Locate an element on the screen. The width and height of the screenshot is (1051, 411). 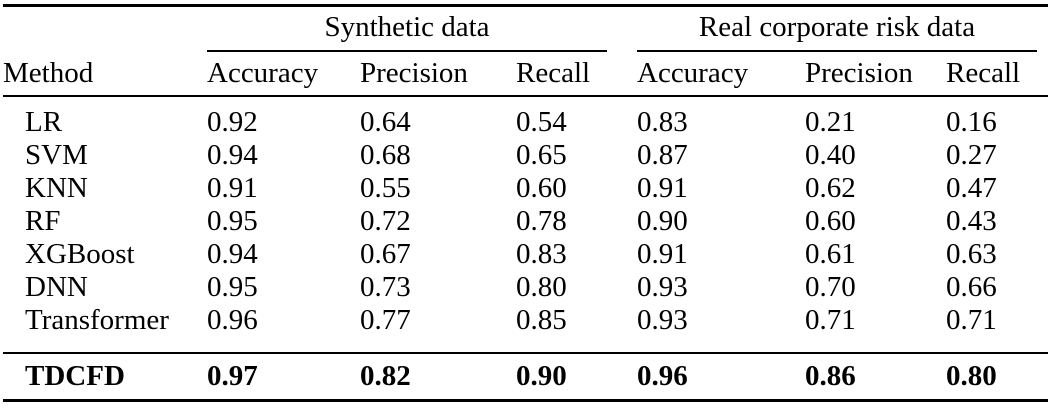
method-cell: Transformer is located at coordinates (97, 319).